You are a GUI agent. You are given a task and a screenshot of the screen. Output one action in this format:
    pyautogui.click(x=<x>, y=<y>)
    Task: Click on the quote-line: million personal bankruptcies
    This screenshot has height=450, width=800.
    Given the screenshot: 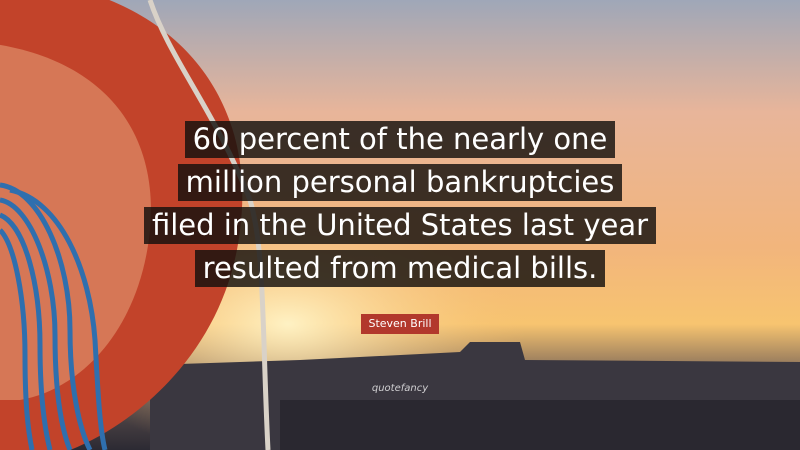 What is the action you would take?
    pyautogui.click(x=400, y=182)
    